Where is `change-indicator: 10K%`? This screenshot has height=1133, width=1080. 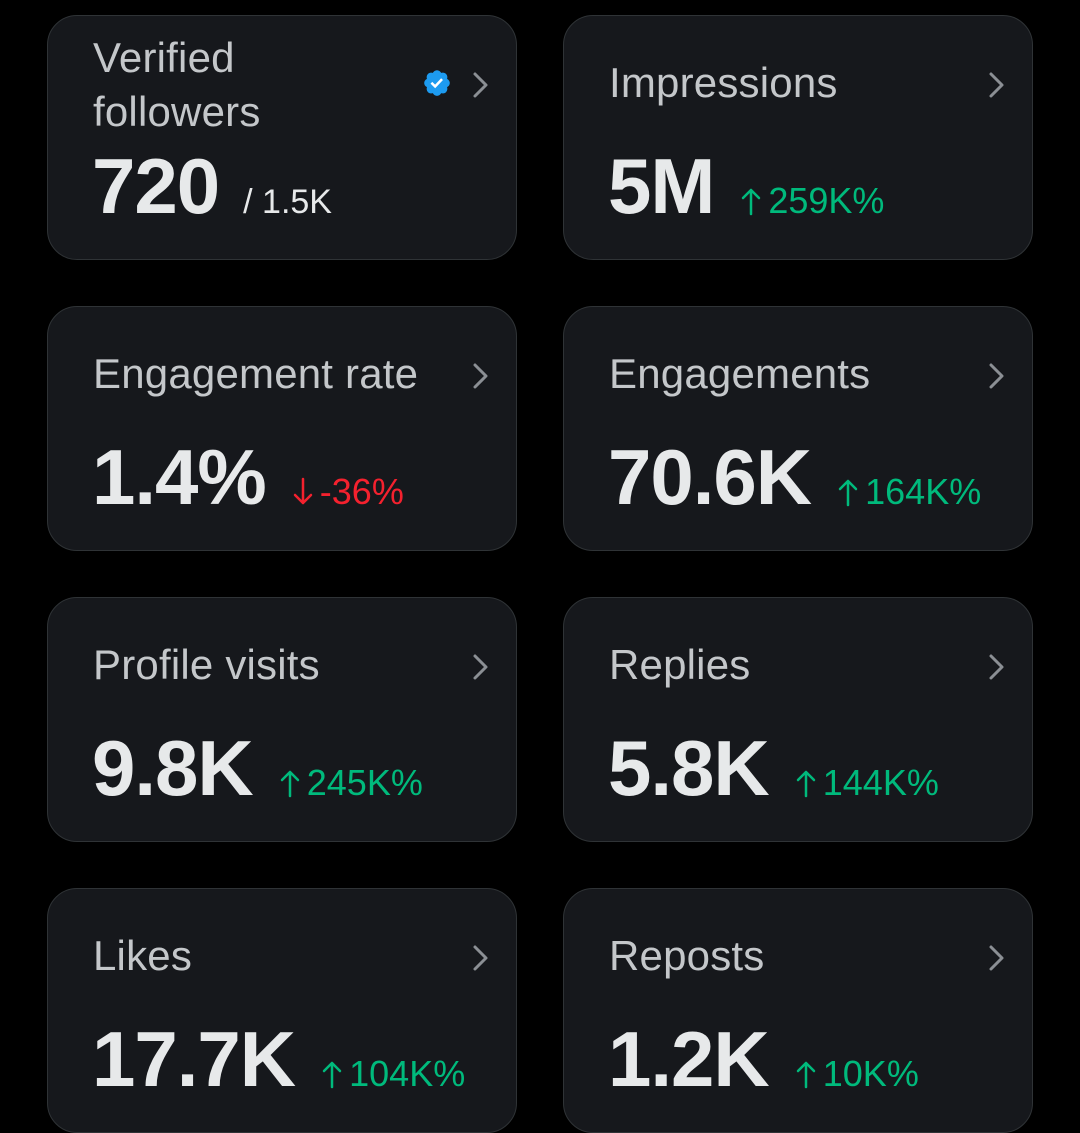
change-indicator: 10K% is located at coordinates (857, 1074).